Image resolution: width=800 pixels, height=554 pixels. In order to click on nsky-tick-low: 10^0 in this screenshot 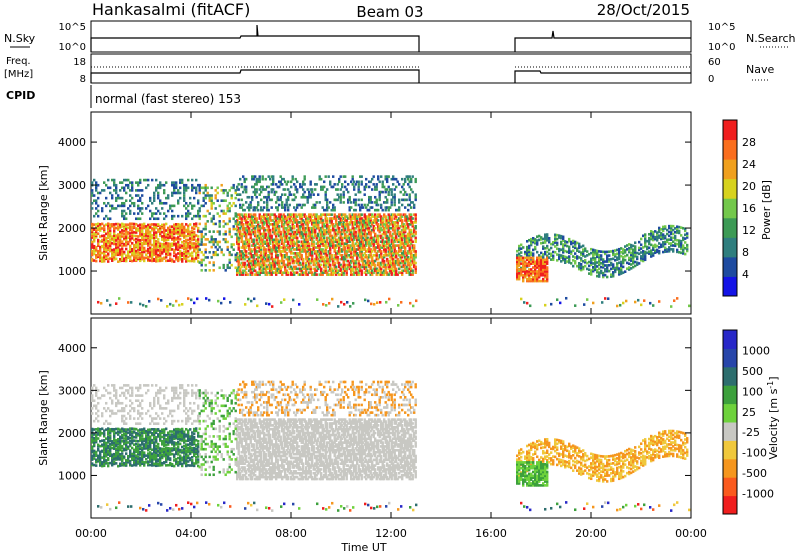, I will do `click(72, 47)`.